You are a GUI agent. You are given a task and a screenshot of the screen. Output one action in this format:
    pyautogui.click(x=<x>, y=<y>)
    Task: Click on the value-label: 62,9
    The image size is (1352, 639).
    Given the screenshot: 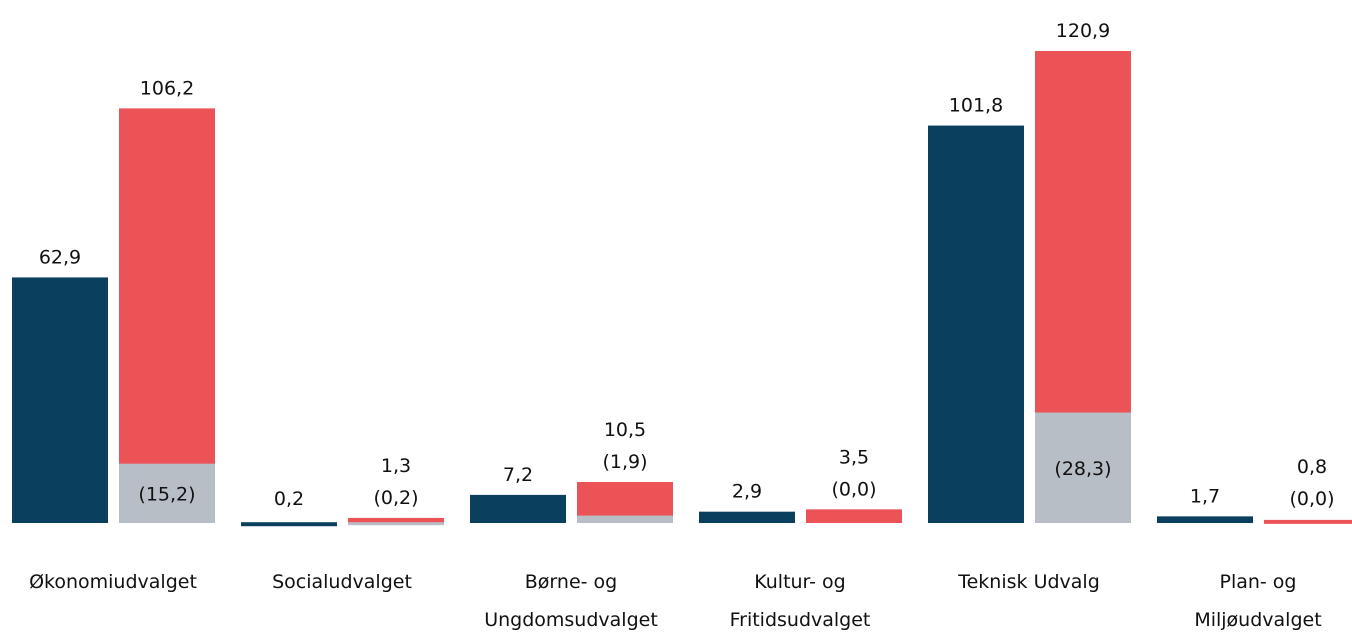 What is the action you would take?
    pyautogui.click(x=60, y=257)
    